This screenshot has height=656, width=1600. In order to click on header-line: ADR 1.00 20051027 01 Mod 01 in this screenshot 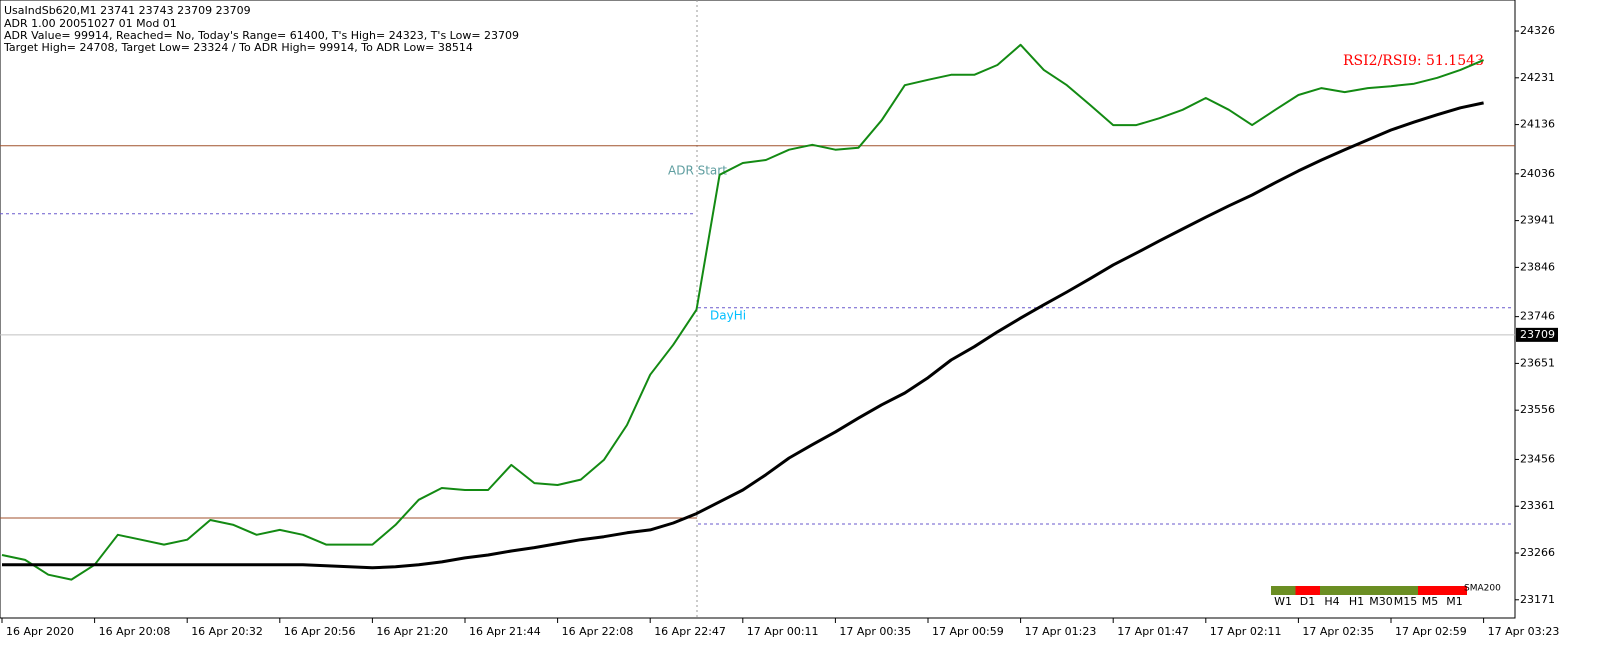, I will do `click(90, 23)`.